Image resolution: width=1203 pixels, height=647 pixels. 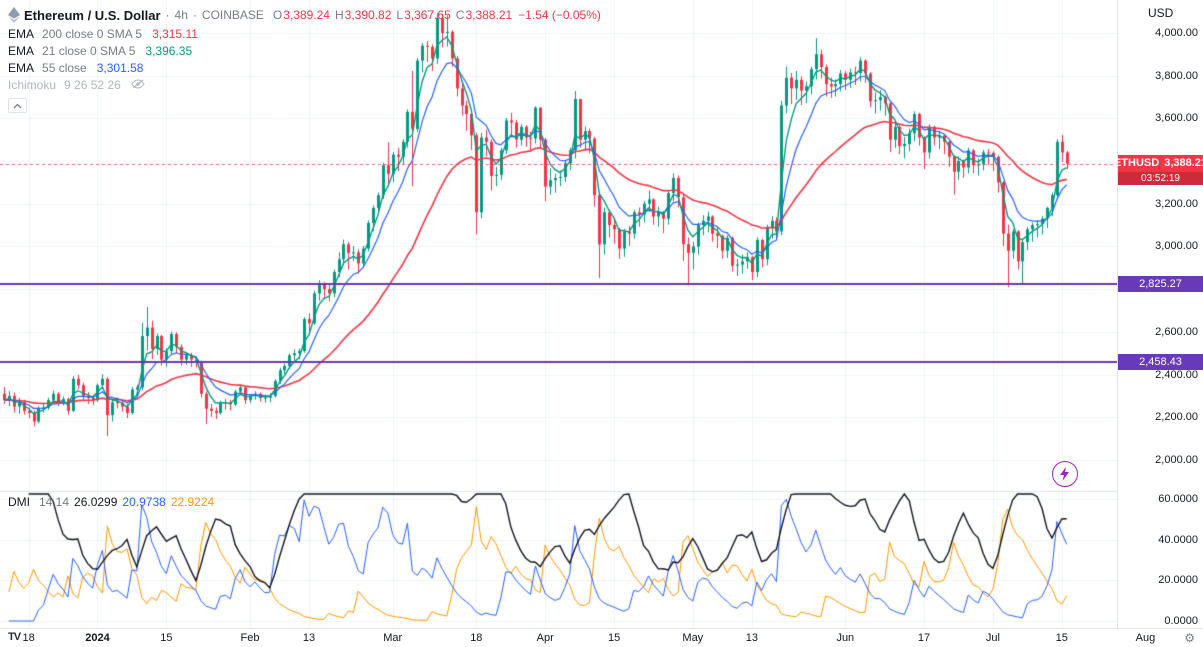 What do you see at coordinates (175, 33) in the screenshot?
I see `indicator-value: 3,315.11` at bounding box center [175, 33].